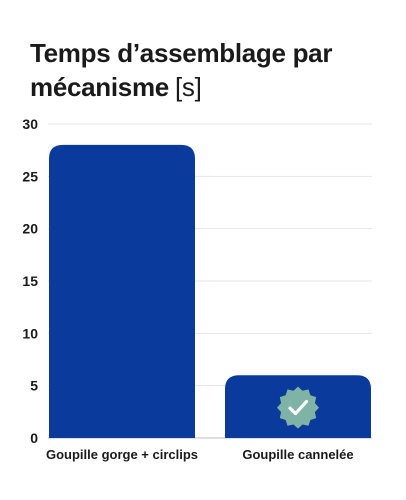 The image size is (406, 500). I want to click on y-tick-label: 10, so click(30, 333).